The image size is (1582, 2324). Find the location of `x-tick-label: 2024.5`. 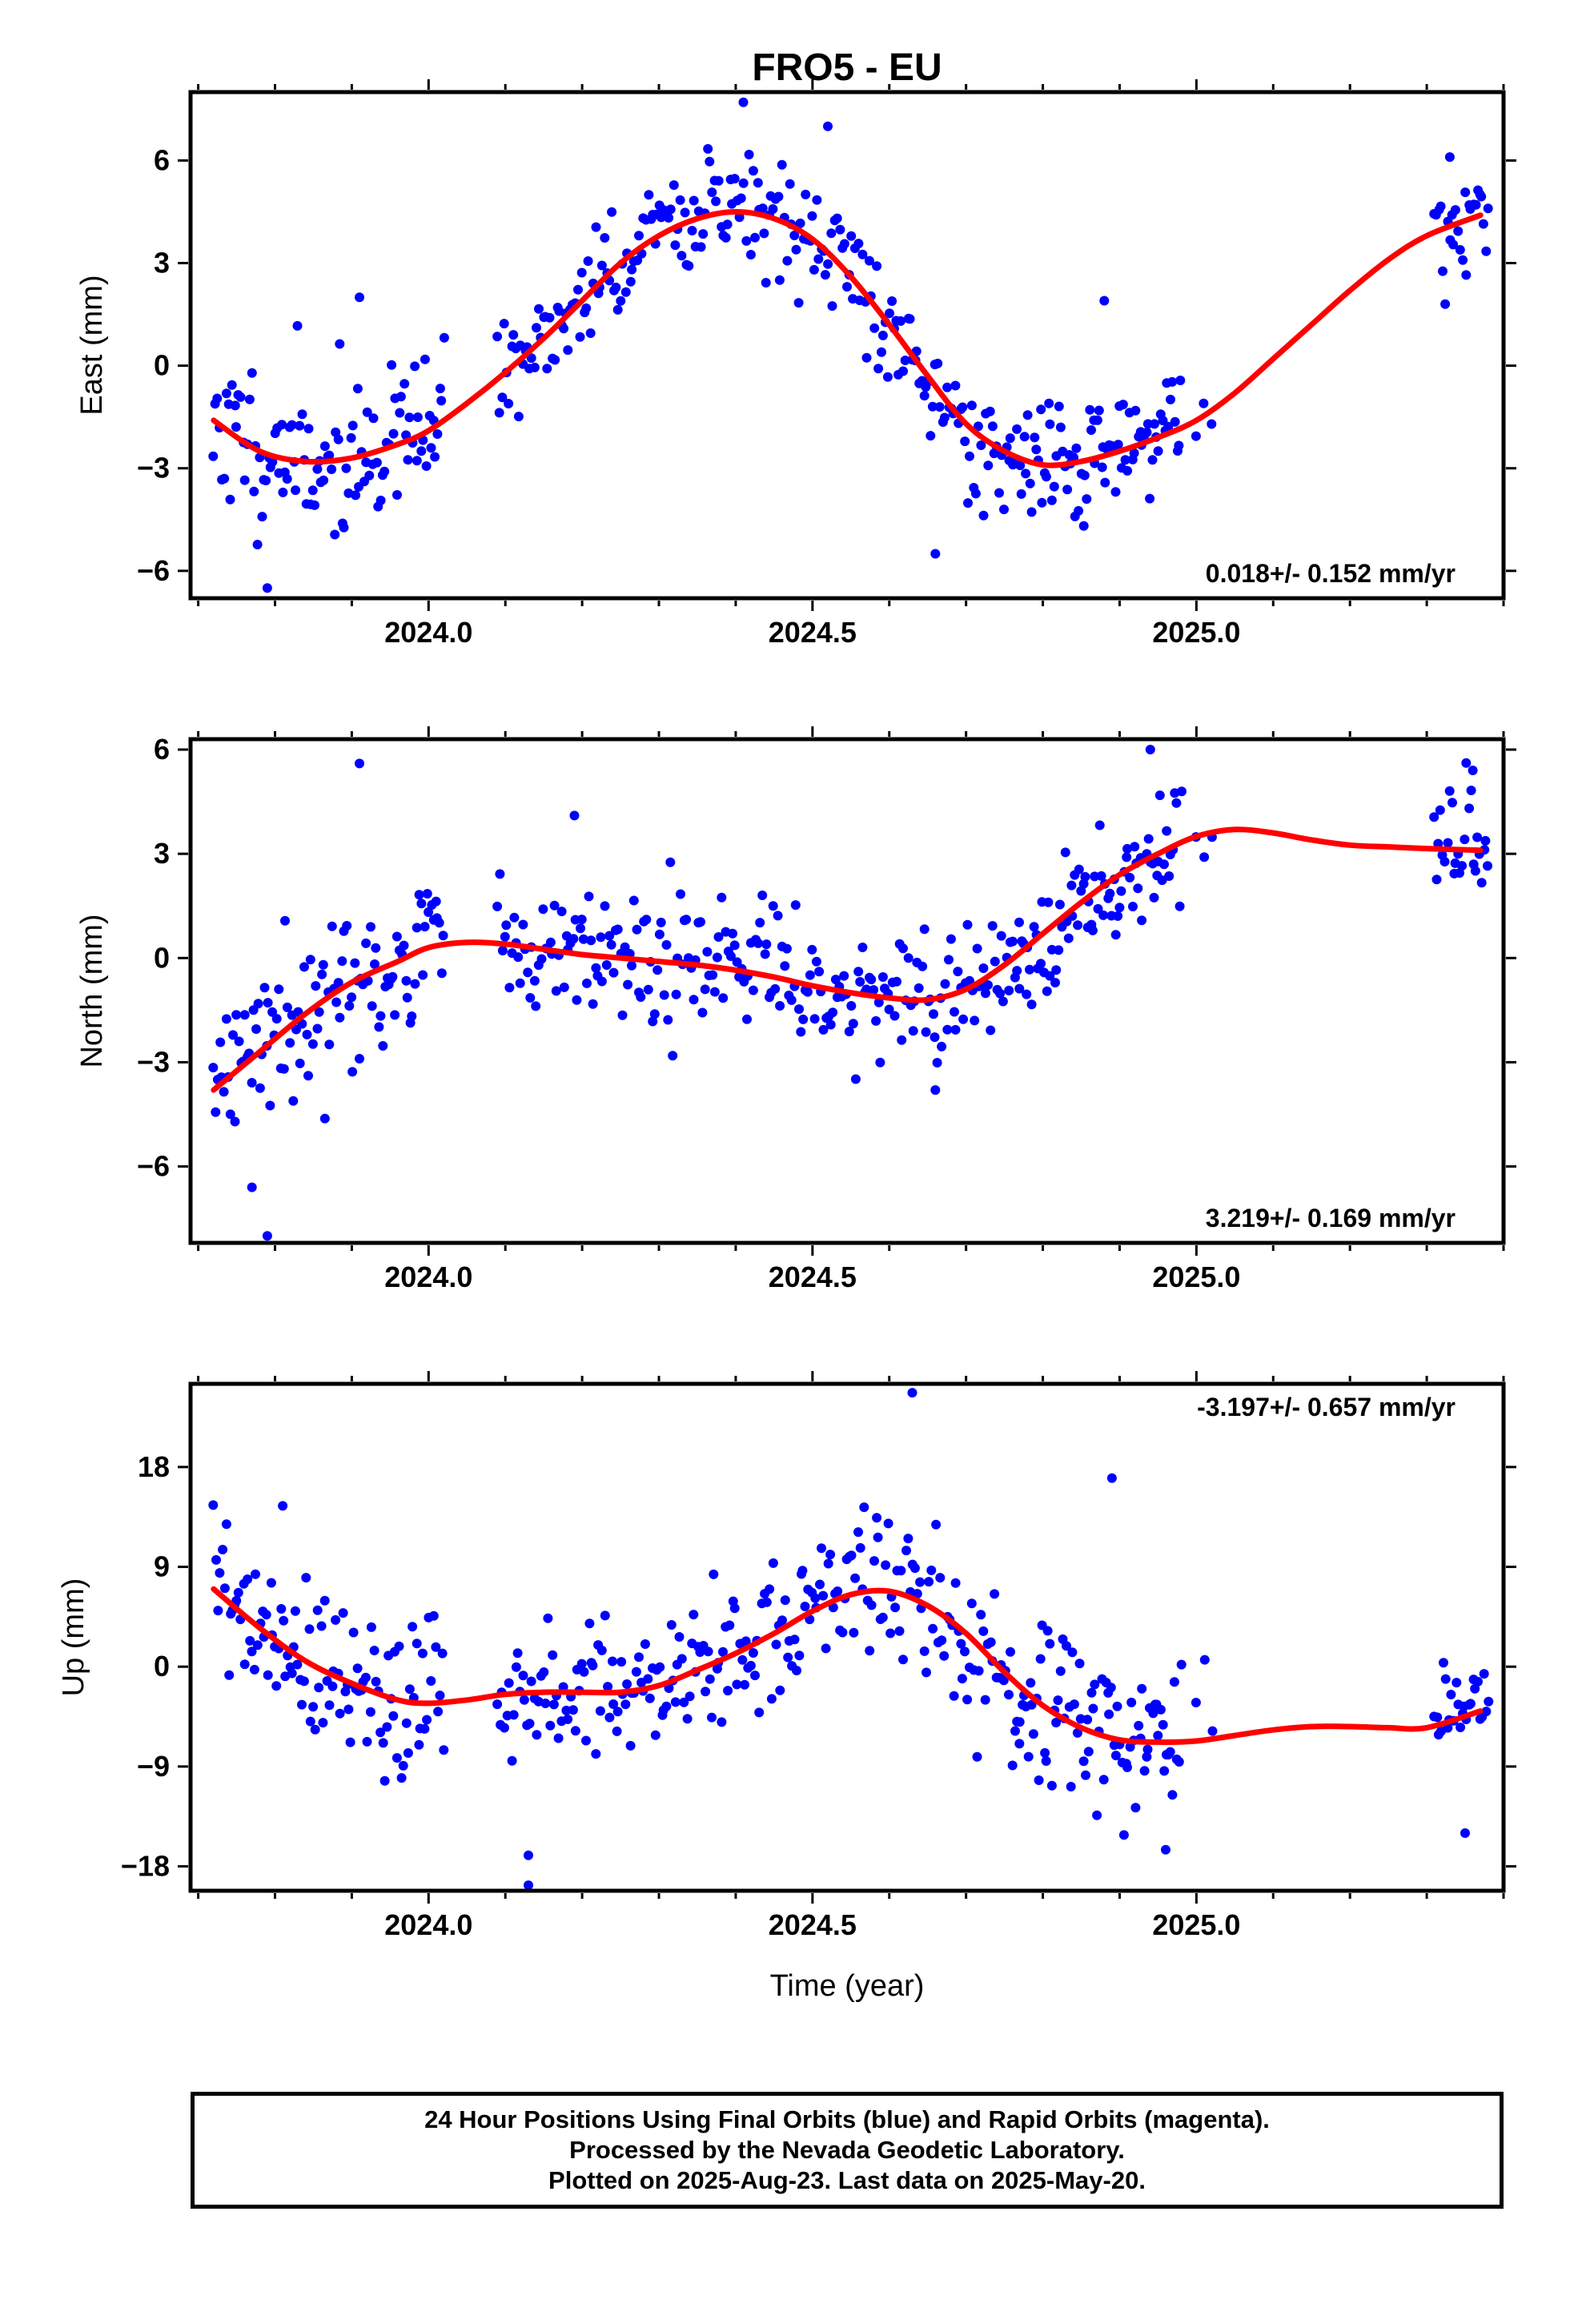

x-tick-label: 2024.5 is located at coordinates (813, 1277).